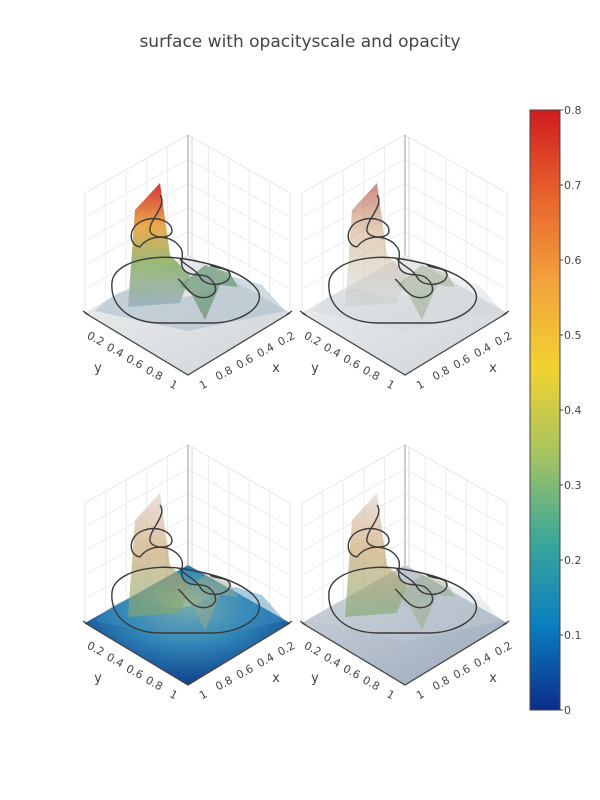  What do you see at coordinates (573, 335) in the screenshot?
I see `colorbar-tick-label: 0.5` at bounding box center [573, 335].